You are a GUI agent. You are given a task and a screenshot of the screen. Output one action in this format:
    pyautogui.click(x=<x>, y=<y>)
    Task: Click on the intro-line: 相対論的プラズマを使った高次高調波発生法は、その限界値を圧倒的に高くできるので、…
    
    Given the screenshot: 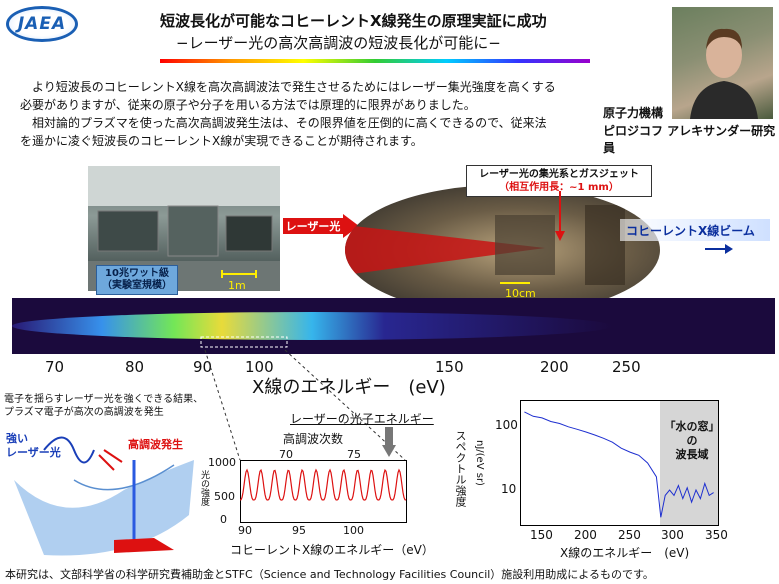 What is the action you would take?
    pyautogui.click(x=289, y=123)
    